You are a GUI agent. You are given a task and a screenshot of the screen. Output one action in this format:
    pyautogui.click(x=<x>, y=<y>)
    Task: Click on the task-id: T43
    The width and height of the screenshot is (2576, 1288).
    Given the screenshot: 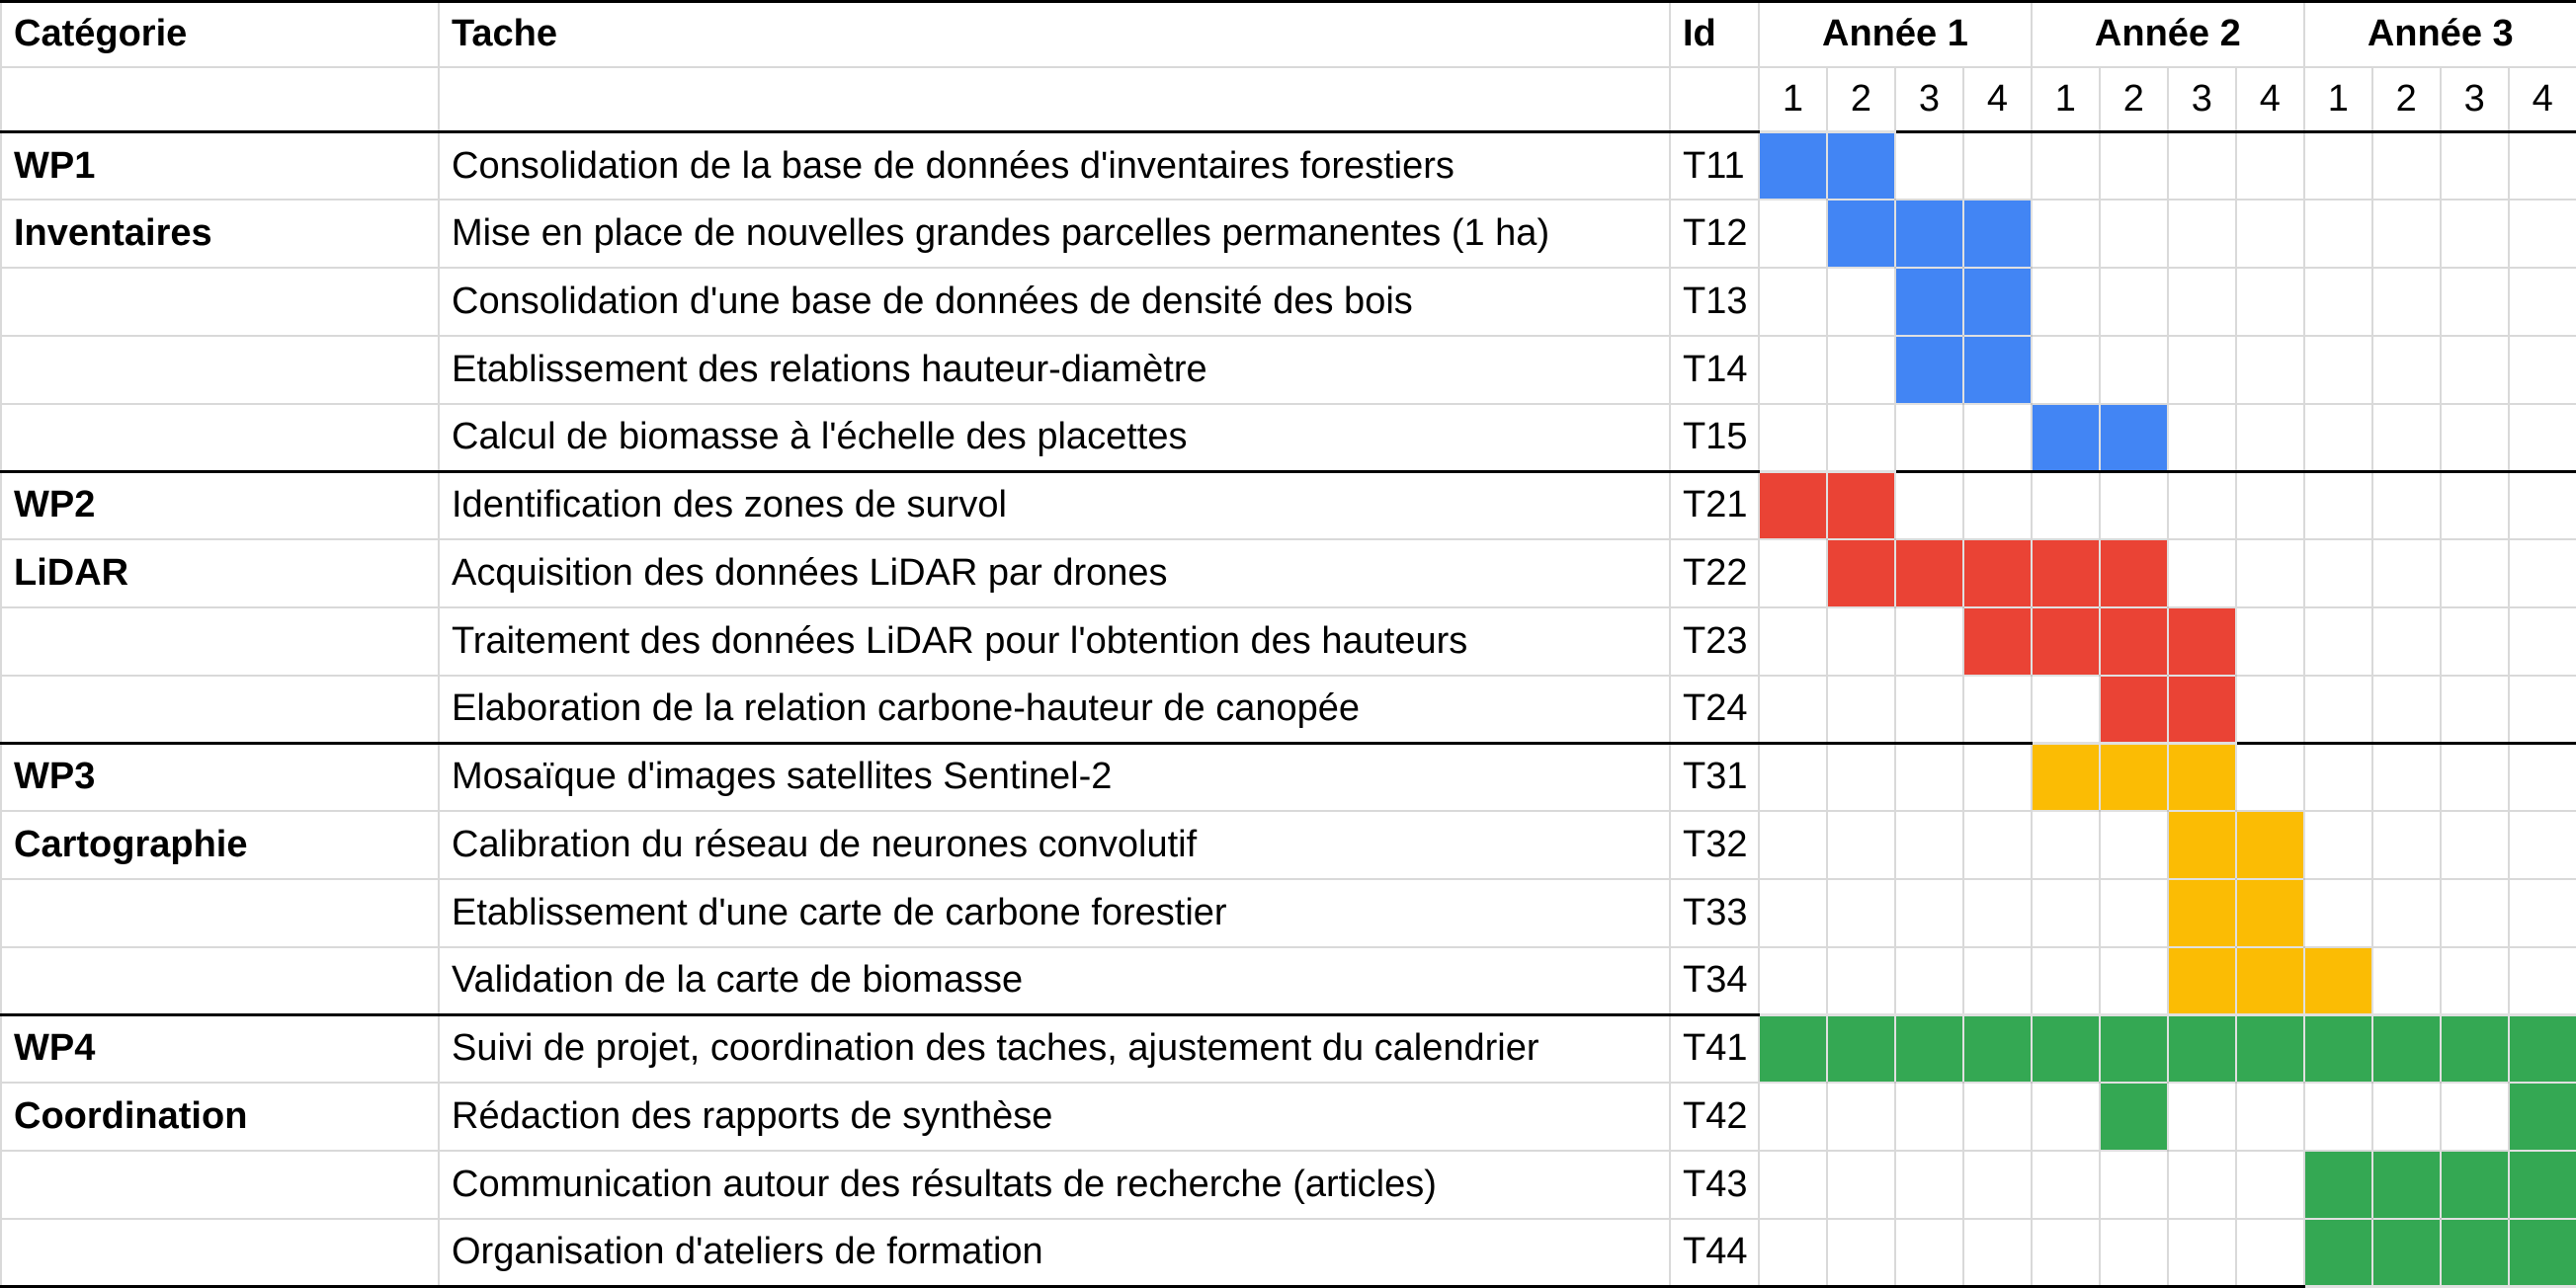 What is the action you would take?
    pyautogui.click(x=1714, y=1184)
    